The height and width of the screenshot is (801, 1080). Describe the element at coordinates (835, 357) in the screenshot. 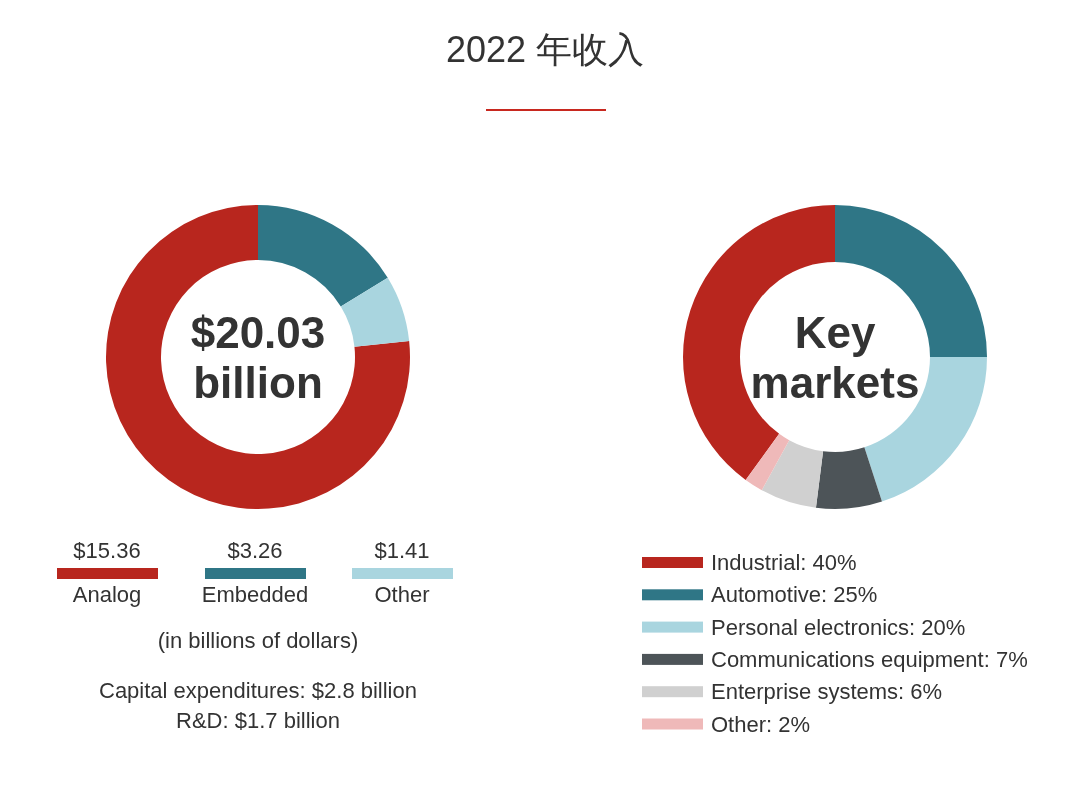

I see `text: Key markets` at that location.